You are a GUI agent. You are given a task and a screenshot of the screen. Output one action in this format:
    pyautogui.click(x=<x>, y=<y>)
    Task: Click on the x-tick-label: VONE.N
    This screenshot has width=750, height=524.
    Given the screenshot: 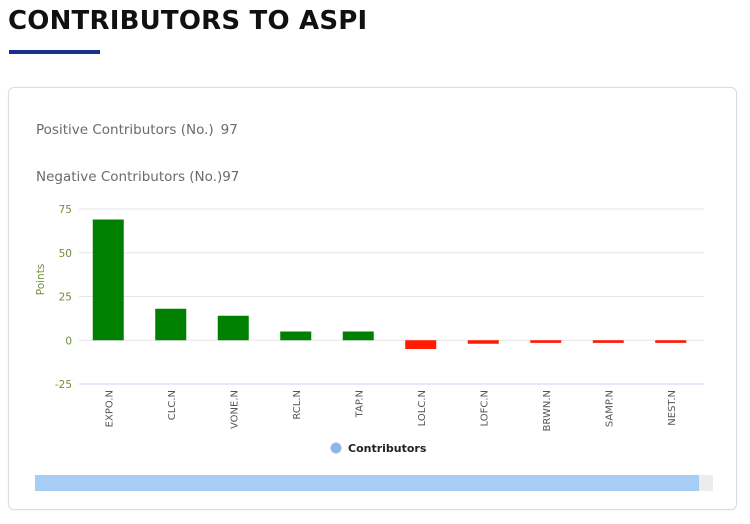 What is the action you would take?
    pyautogui.click(x=234, y=409)
    